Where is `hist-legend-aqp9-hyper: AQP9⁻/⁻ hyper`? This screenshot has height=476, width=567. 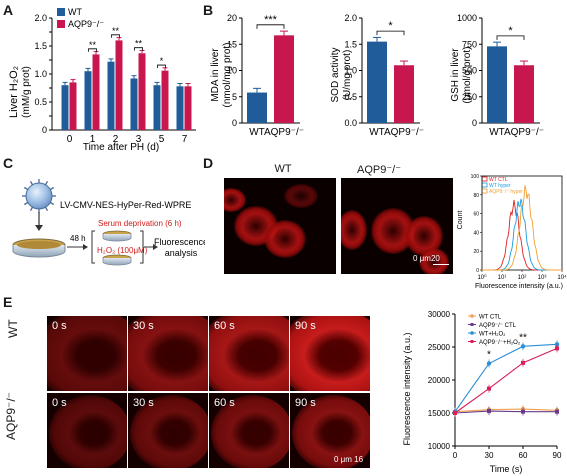
hist-legend-aqp9-hyper: AQP9⁻/⁻ hyper is located at coordinates (506, 192).